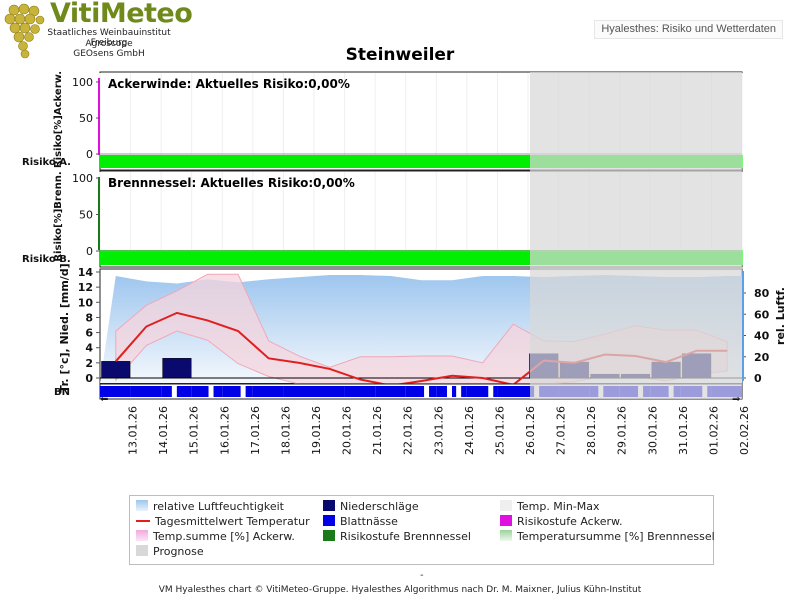 This screenshot has height=600, width=800. I want to click on legend-label: Temperatursumme [%] Brennnessel, so click(616, 536).